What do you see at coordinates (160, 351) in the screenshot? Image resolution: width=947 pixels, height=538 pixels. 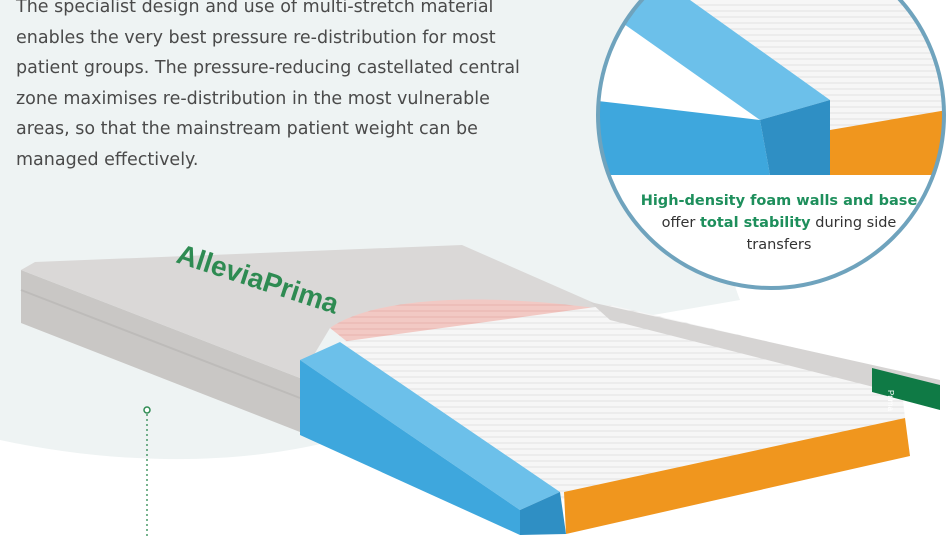 I see `mattress-cover-side` at bounding box center [160, 351].